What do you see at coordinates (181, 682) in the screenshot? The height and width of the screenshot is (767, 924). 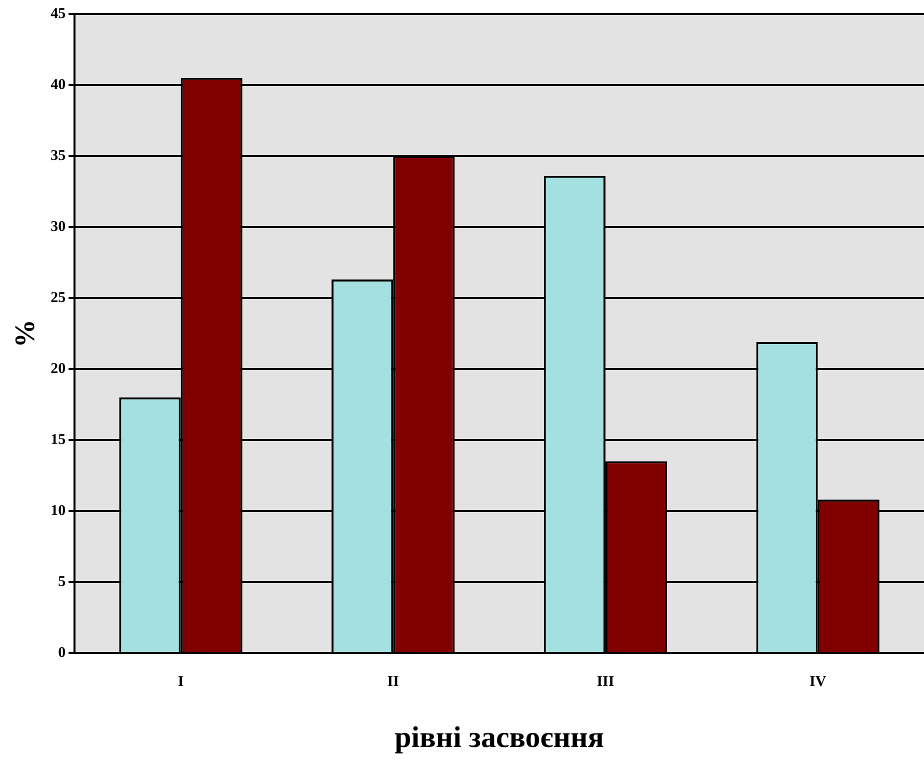 I see `x-tick-label: I` at bounding box center [181, 682].